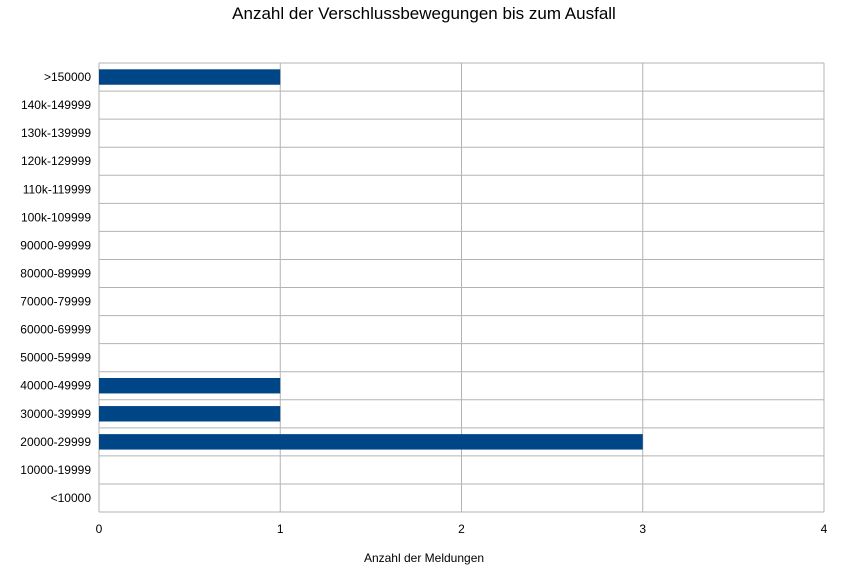 This screenshot has width=849, height=570. Describe the element at coordinates (55, 358) in the screenshot. I see `y-tick-label: 50000-59999` at that location.